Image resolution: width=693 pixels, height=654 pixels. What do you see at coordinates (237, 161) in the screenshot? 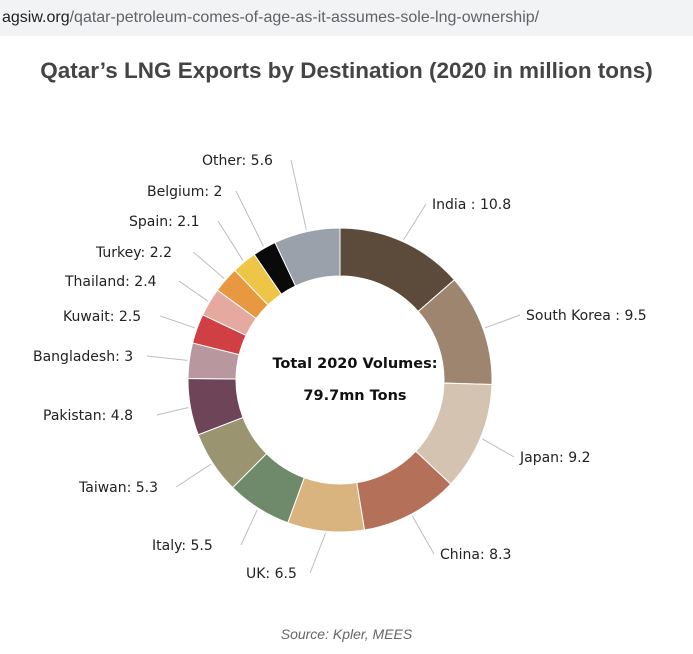
I see `label-other: Other: 5.6` at bounding box center [237, 161].